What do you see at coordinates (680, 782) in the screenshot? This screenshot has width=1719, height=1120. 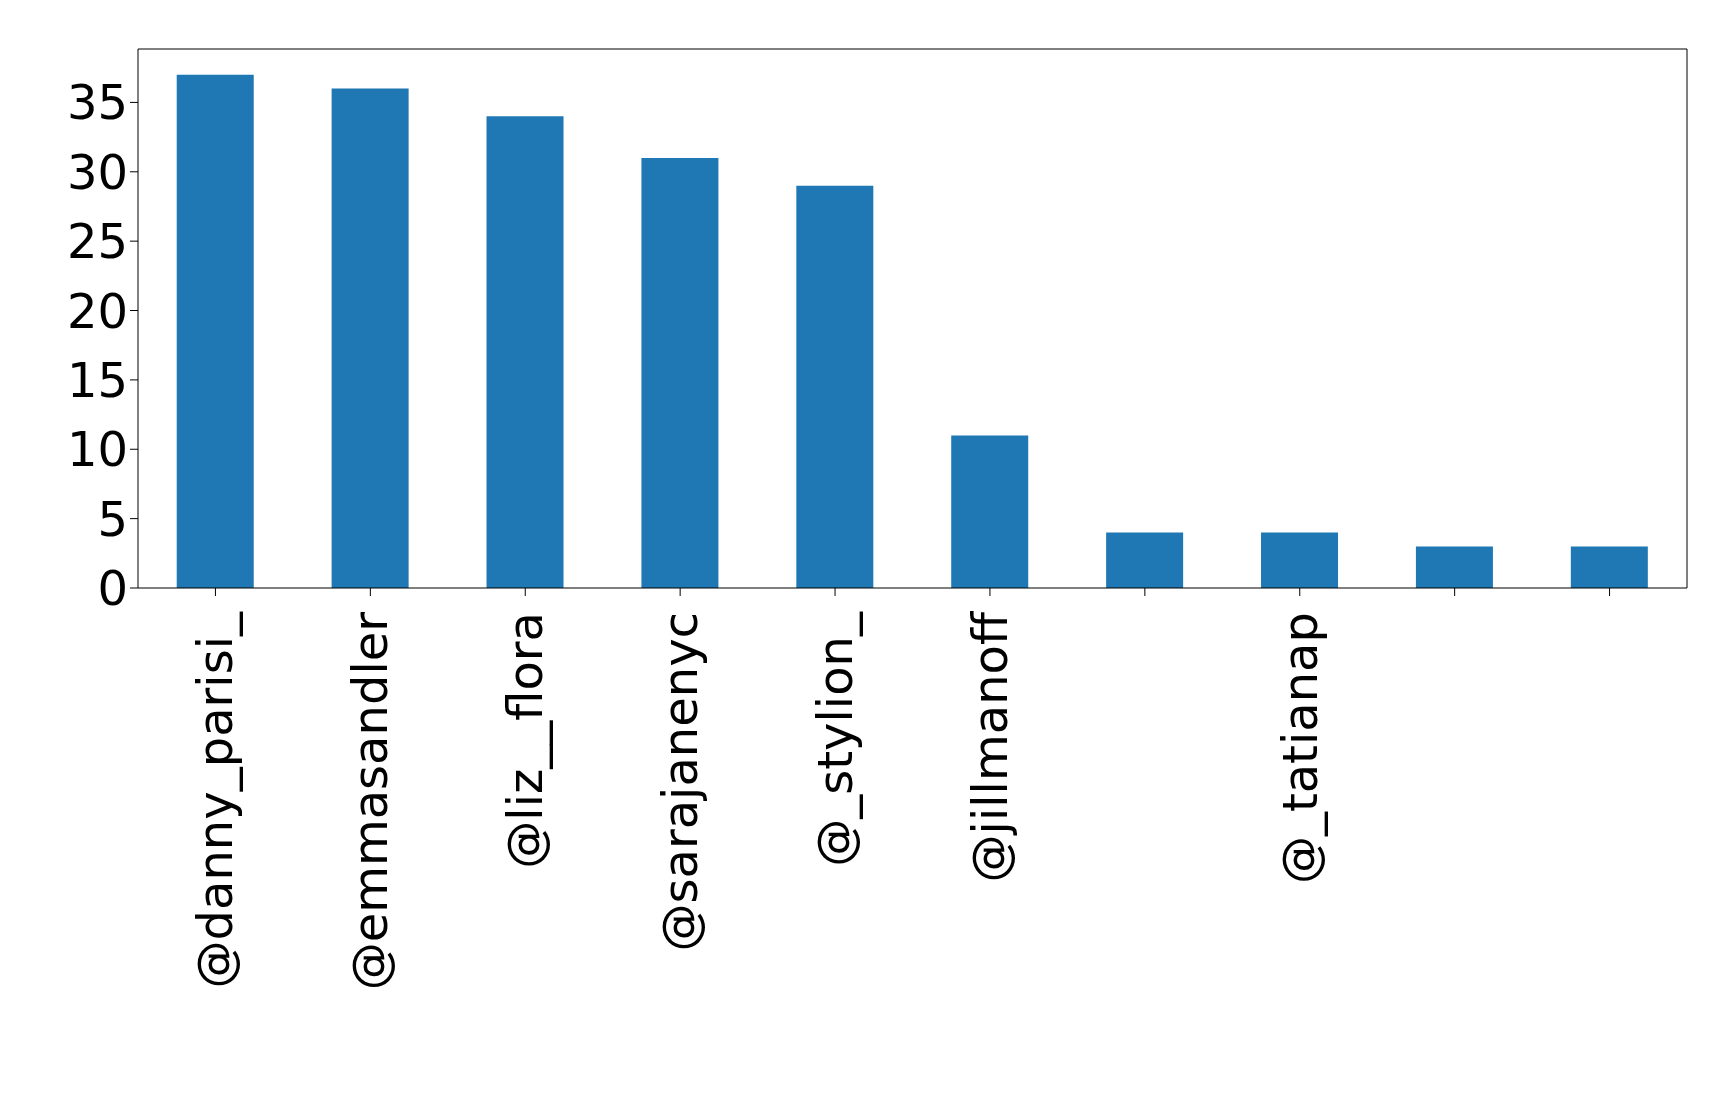 I see `x-tick-label: @sarajanenyc` at bounding box center [680, 782].